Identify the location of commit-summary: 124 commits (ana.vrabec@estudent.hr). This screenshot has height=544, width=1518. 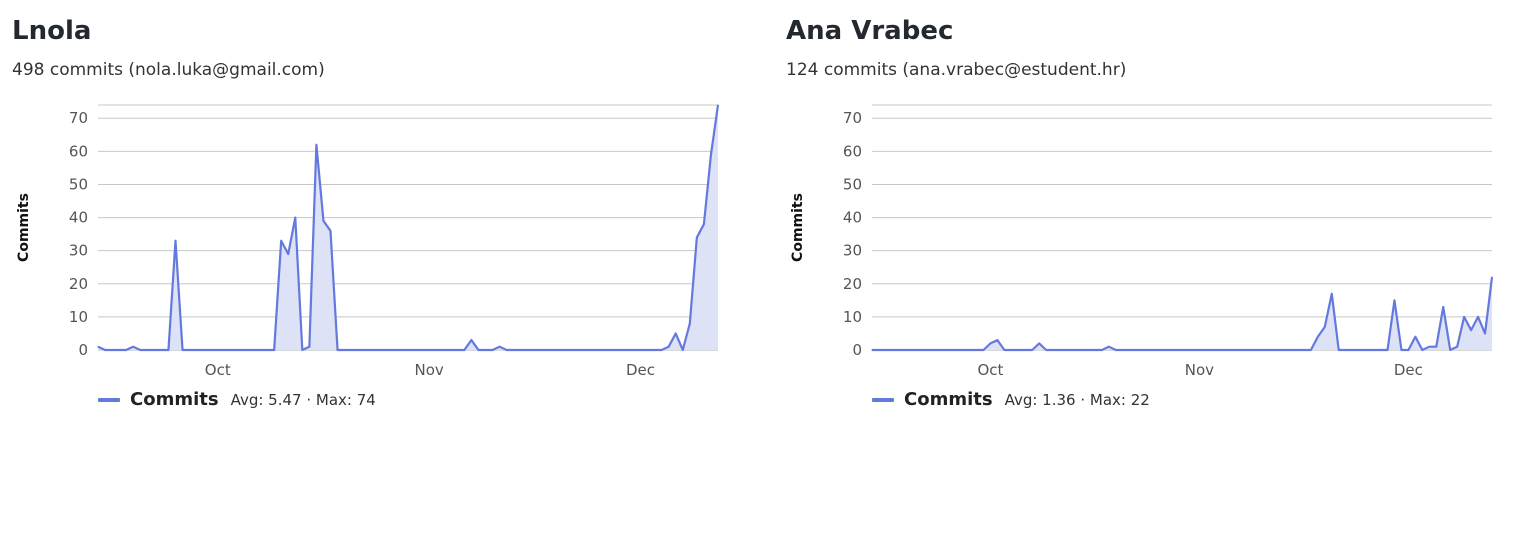
(956, 70).